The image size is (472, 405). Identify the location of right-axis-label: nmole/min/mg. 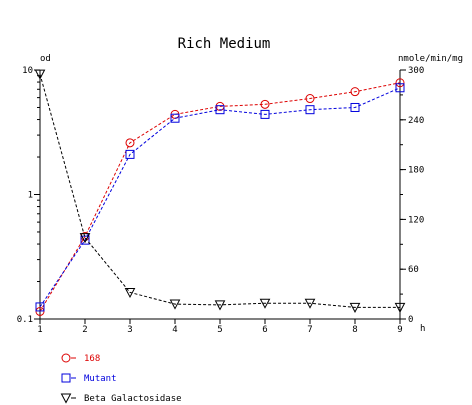
(430, 59).